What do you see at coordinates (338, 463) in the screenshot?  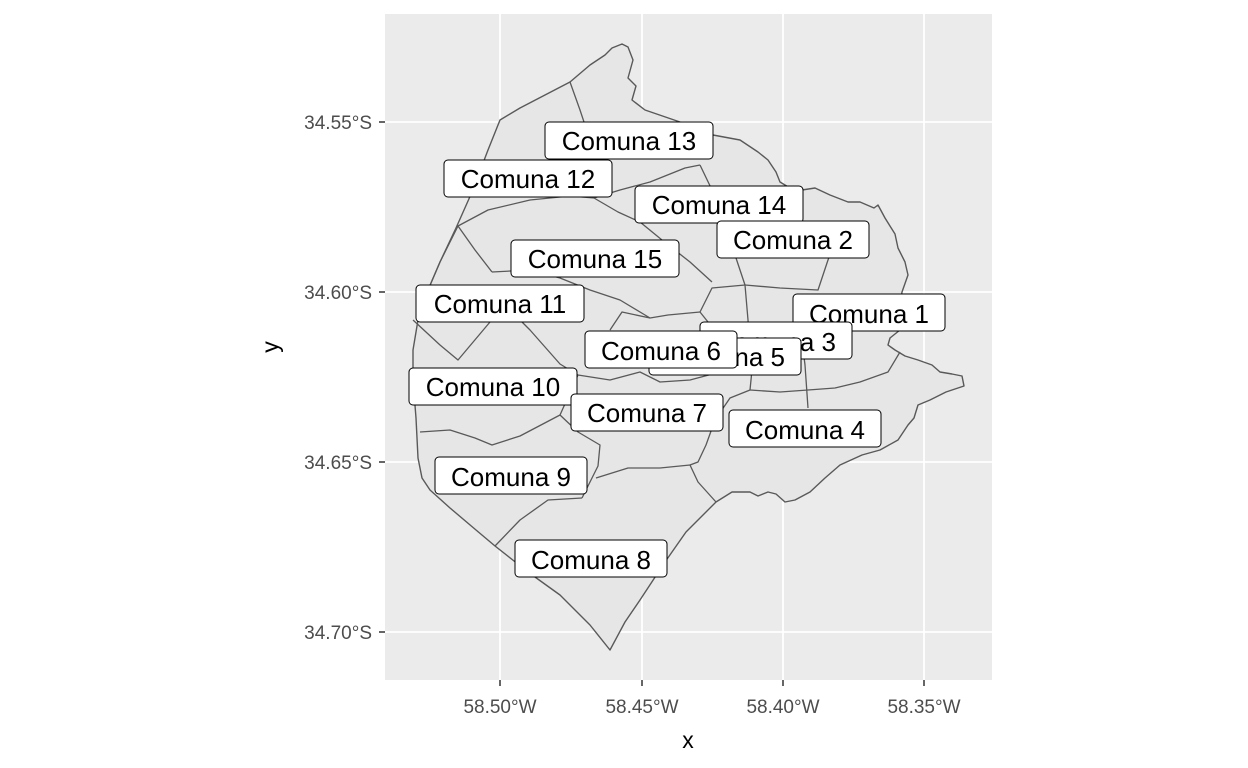 I see `y-tick-label: 34.65°S` at bounding box center [338, 463].